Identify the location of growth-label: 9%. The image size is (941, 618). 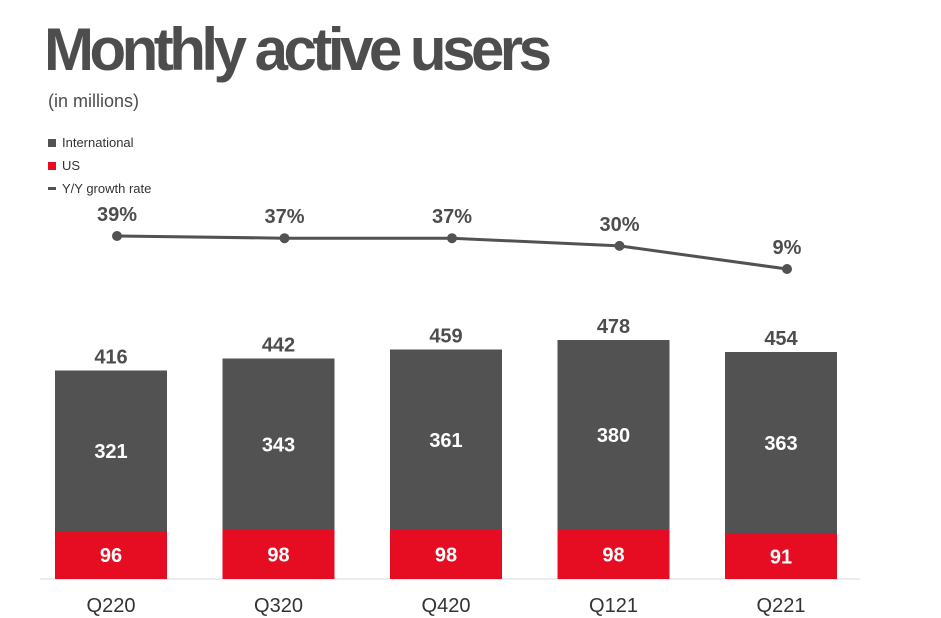
(787, 248).